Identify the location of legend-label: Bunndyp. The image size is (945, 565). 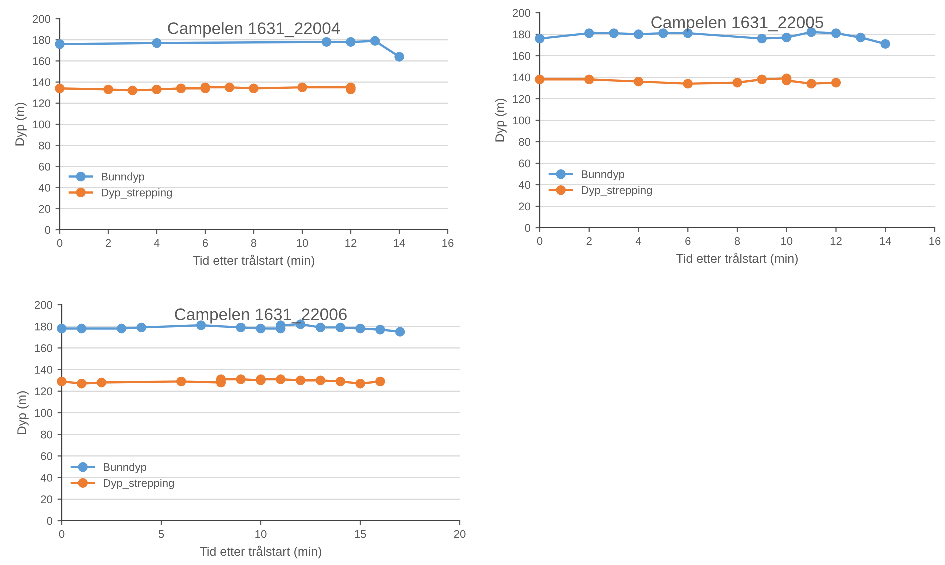
(603, 175).